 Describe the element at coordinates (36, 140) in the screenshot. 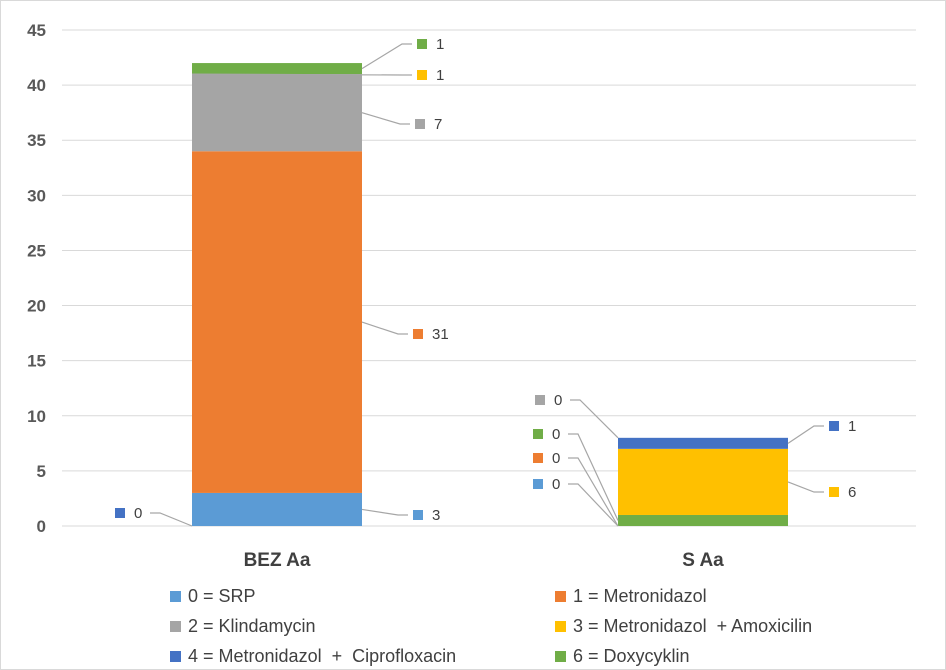

I see `y-tick-label: 35` at that location.